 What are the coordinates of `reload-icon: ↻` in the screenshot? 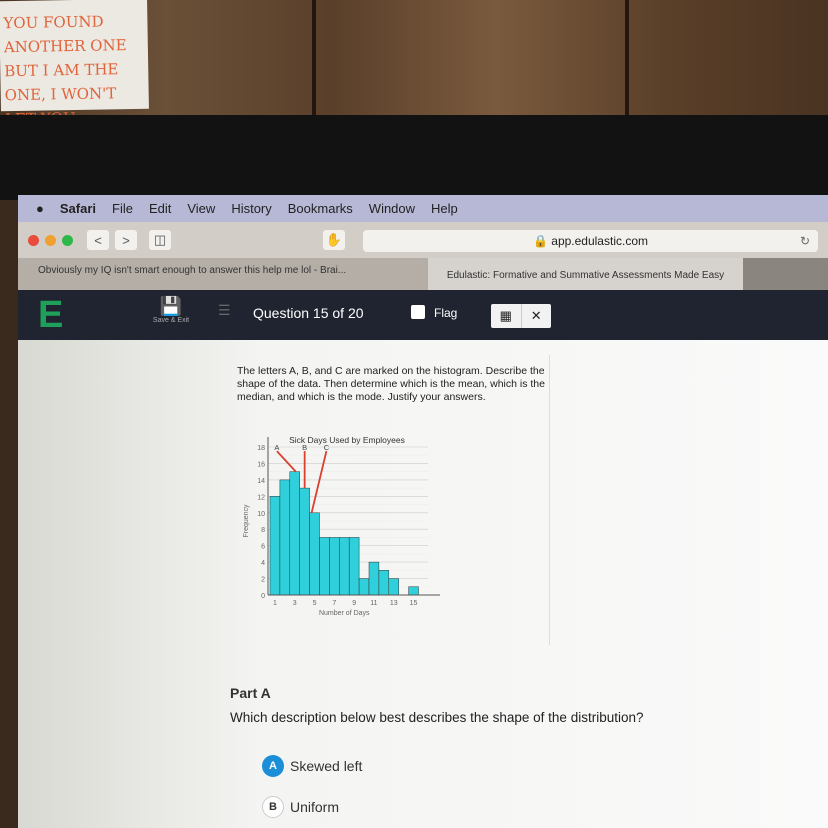 It's located at (804, 241).